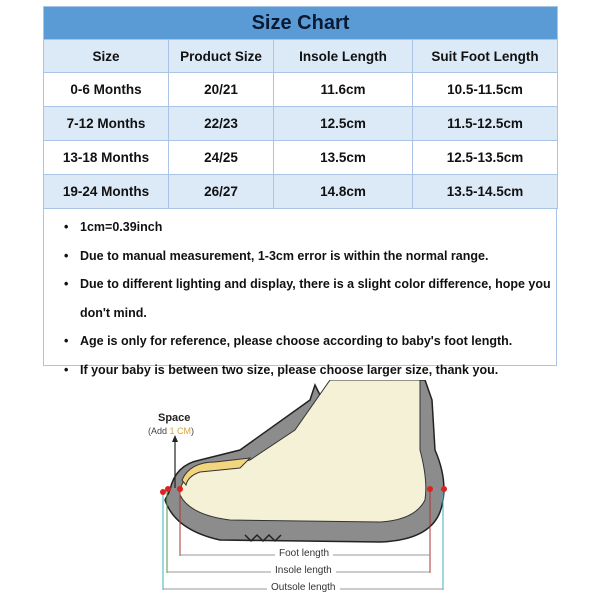 The width and height of the screenshot is (600, 605). Describe the element at coordinates (159, 431) in the screenshot. I see `add-prefix: (Add` at that location.